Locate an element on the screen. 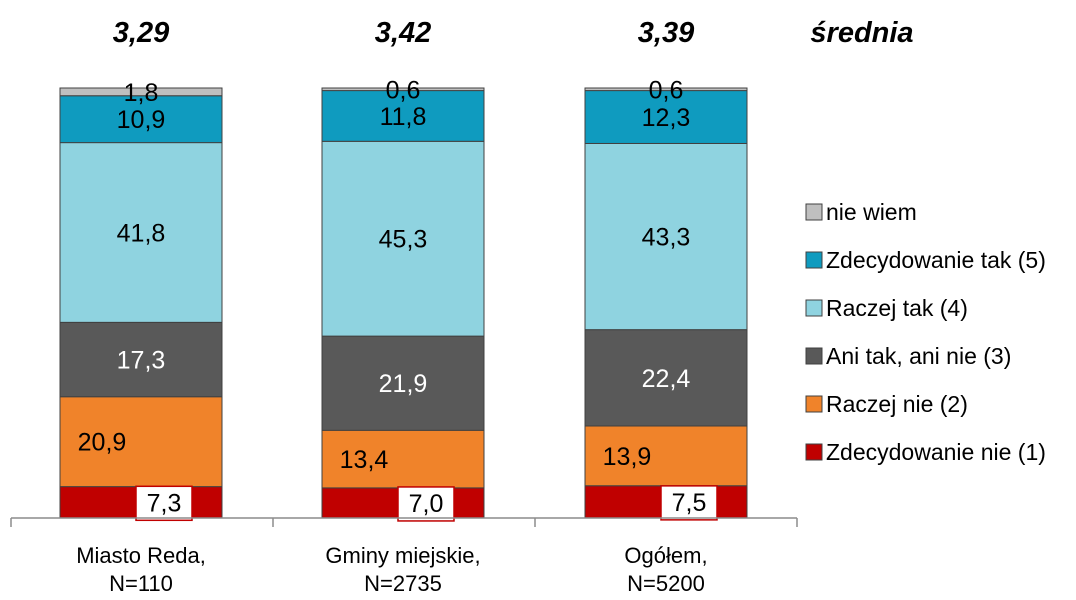 This screenshot has width=1076, height=600. x-axis is located at coordinates (404, 522).